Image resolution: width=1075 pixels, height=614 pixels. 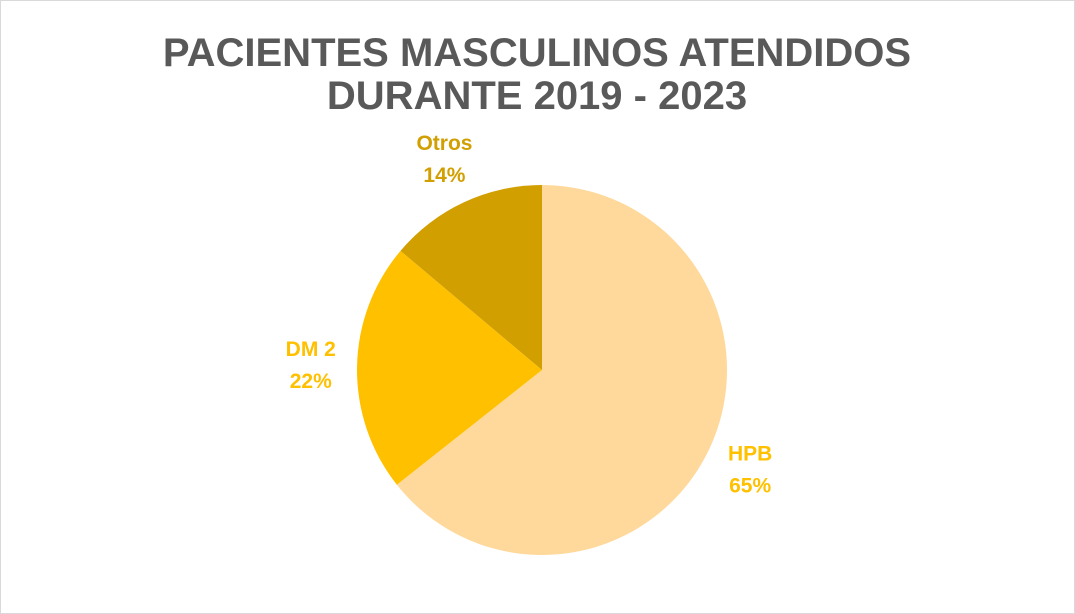 I want to click on slice-value-label: 65%, so click(x=750, y=485).